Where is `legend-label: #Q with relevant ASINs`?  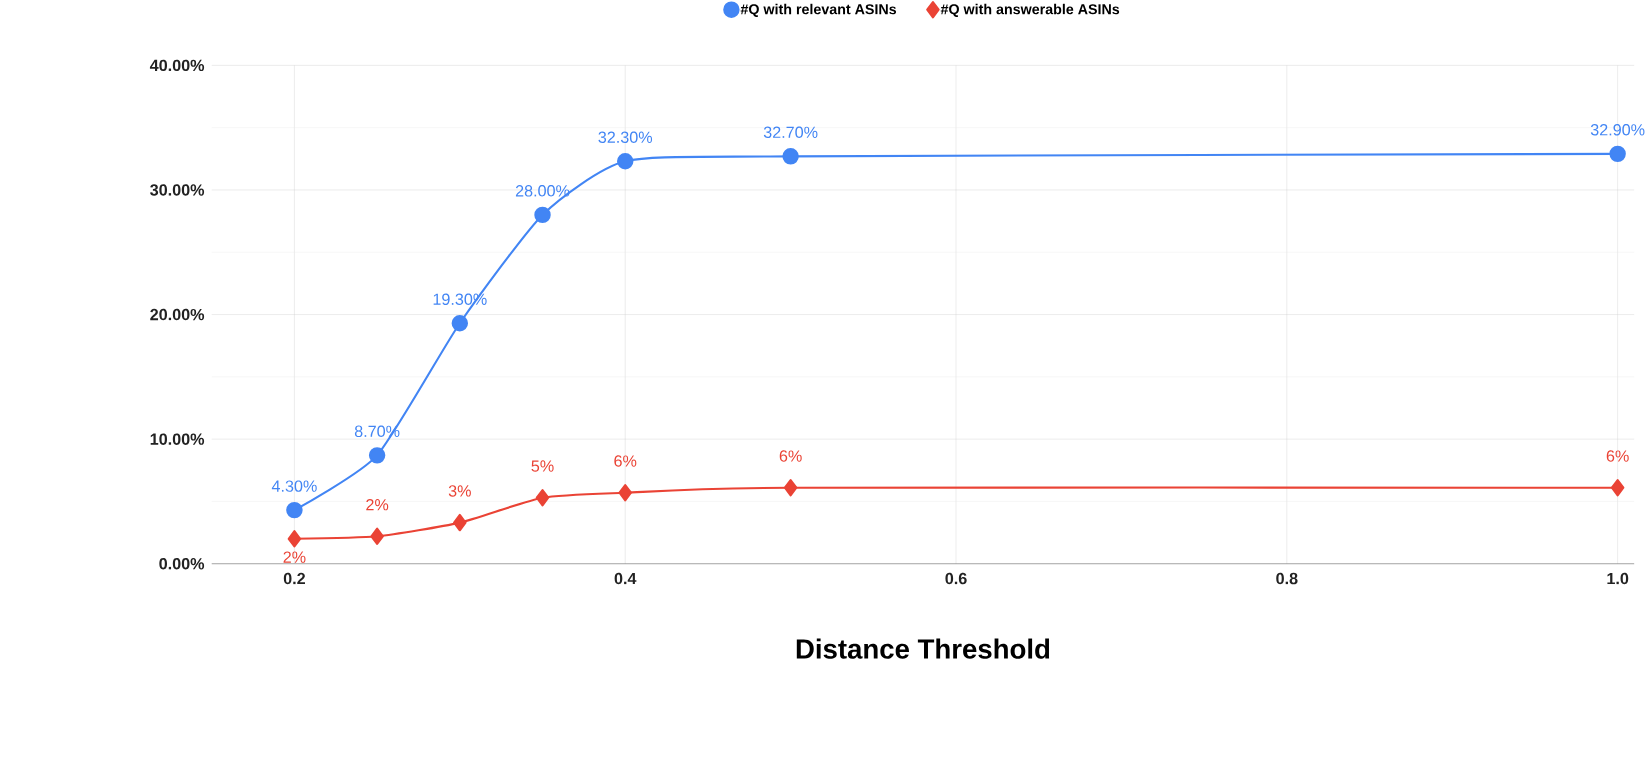
legend-label: #Q with relevant ASINs is located at coordinates (818, 10).